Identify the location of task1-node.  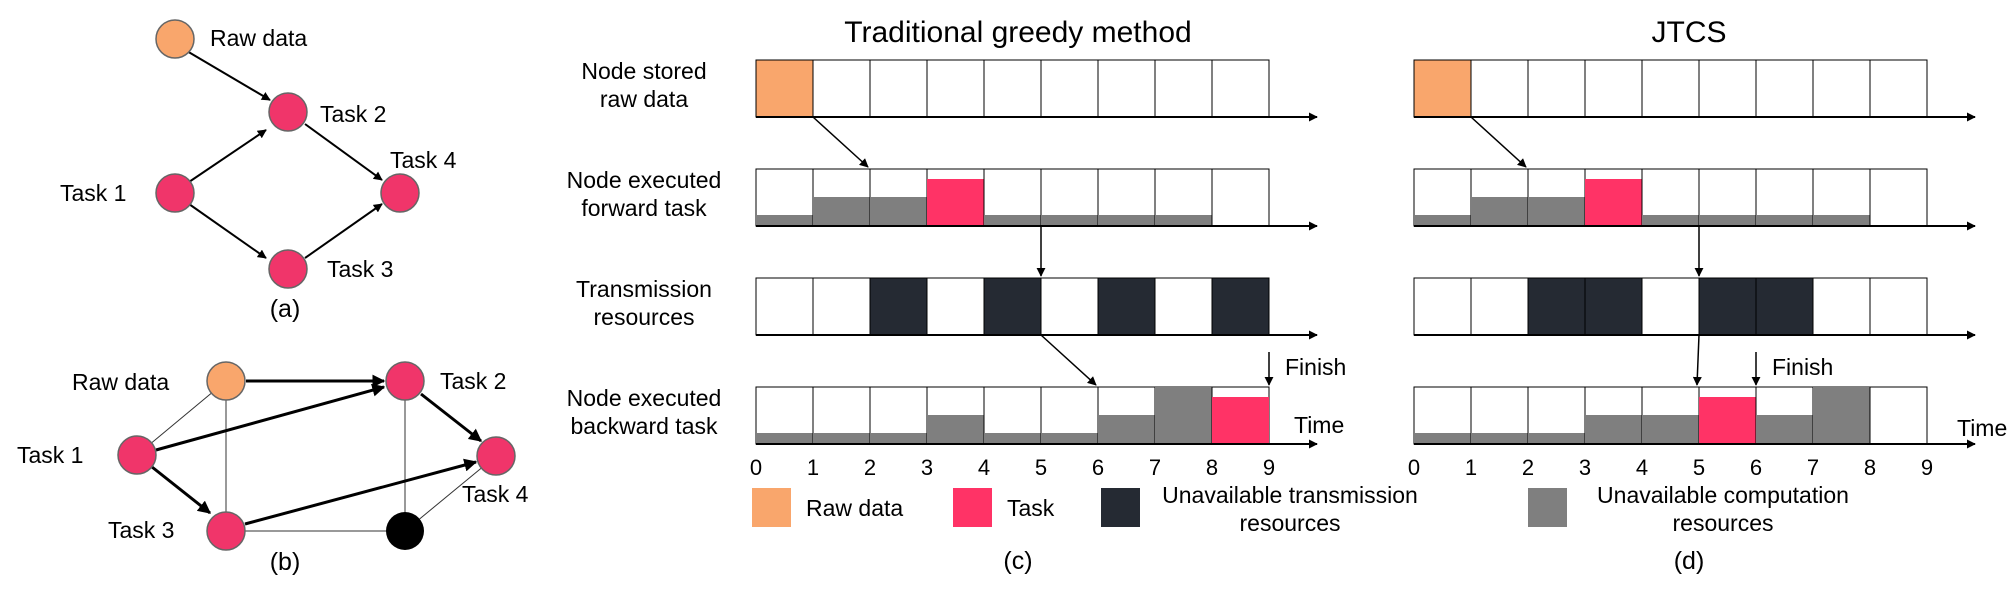
(175, 193).